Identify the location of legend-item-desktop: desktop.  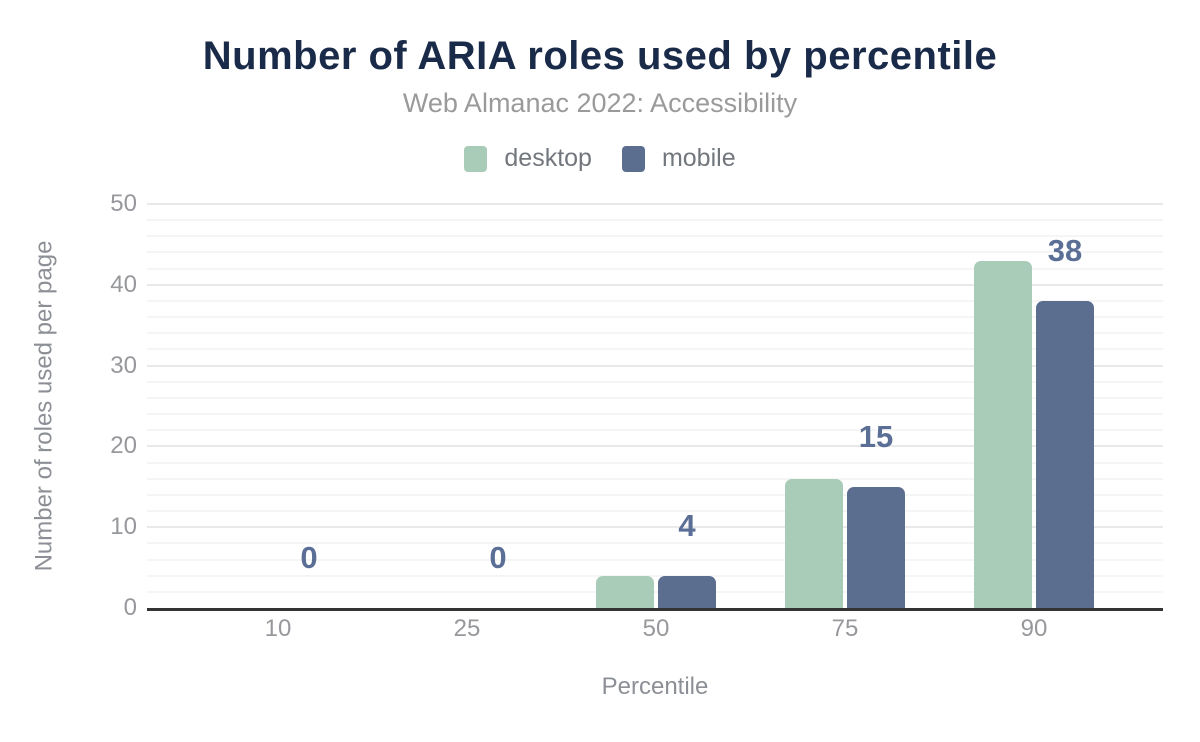
(528, 158).